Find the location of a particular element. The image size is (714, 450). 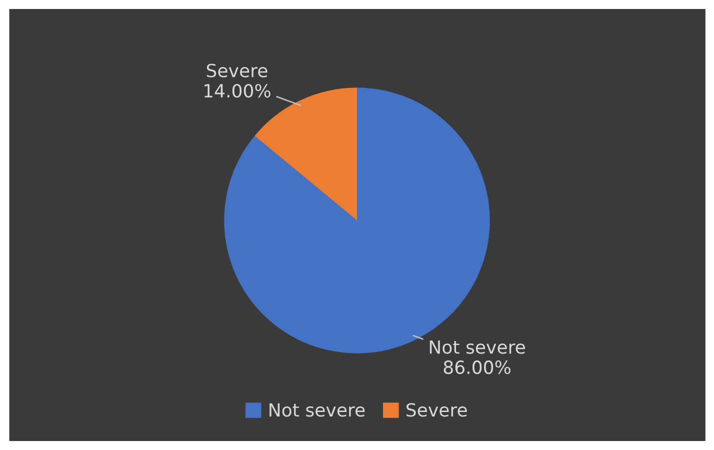

legend-label: Not severe is located at coordinates (317, 410).